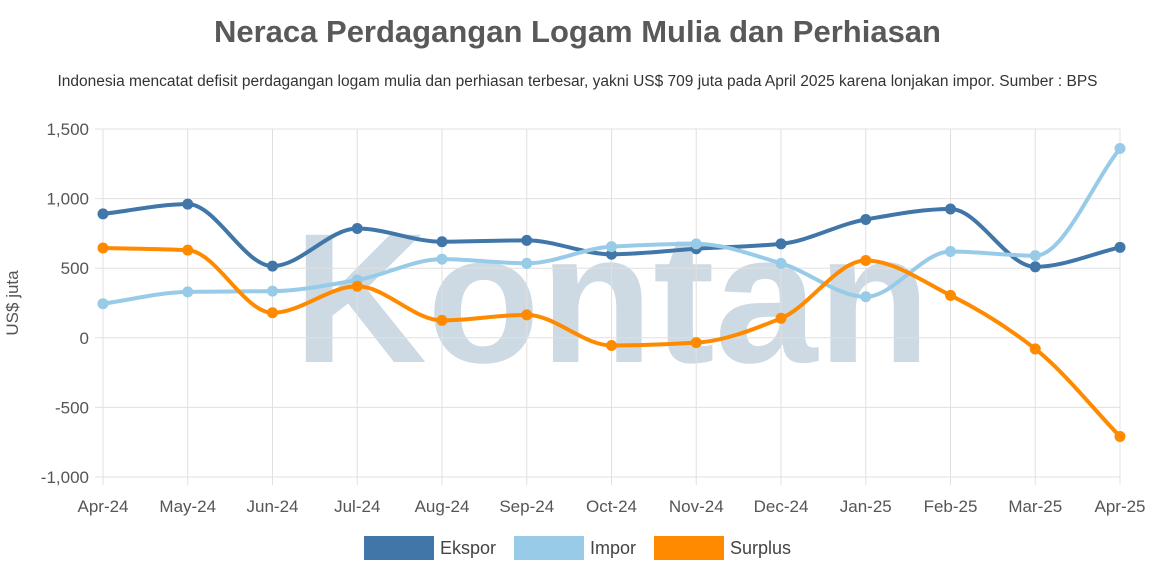 Image resolution: width=1155 pixels, height=577 pixels. I want to click on legend-swatch-surplus, so click(689, 548).